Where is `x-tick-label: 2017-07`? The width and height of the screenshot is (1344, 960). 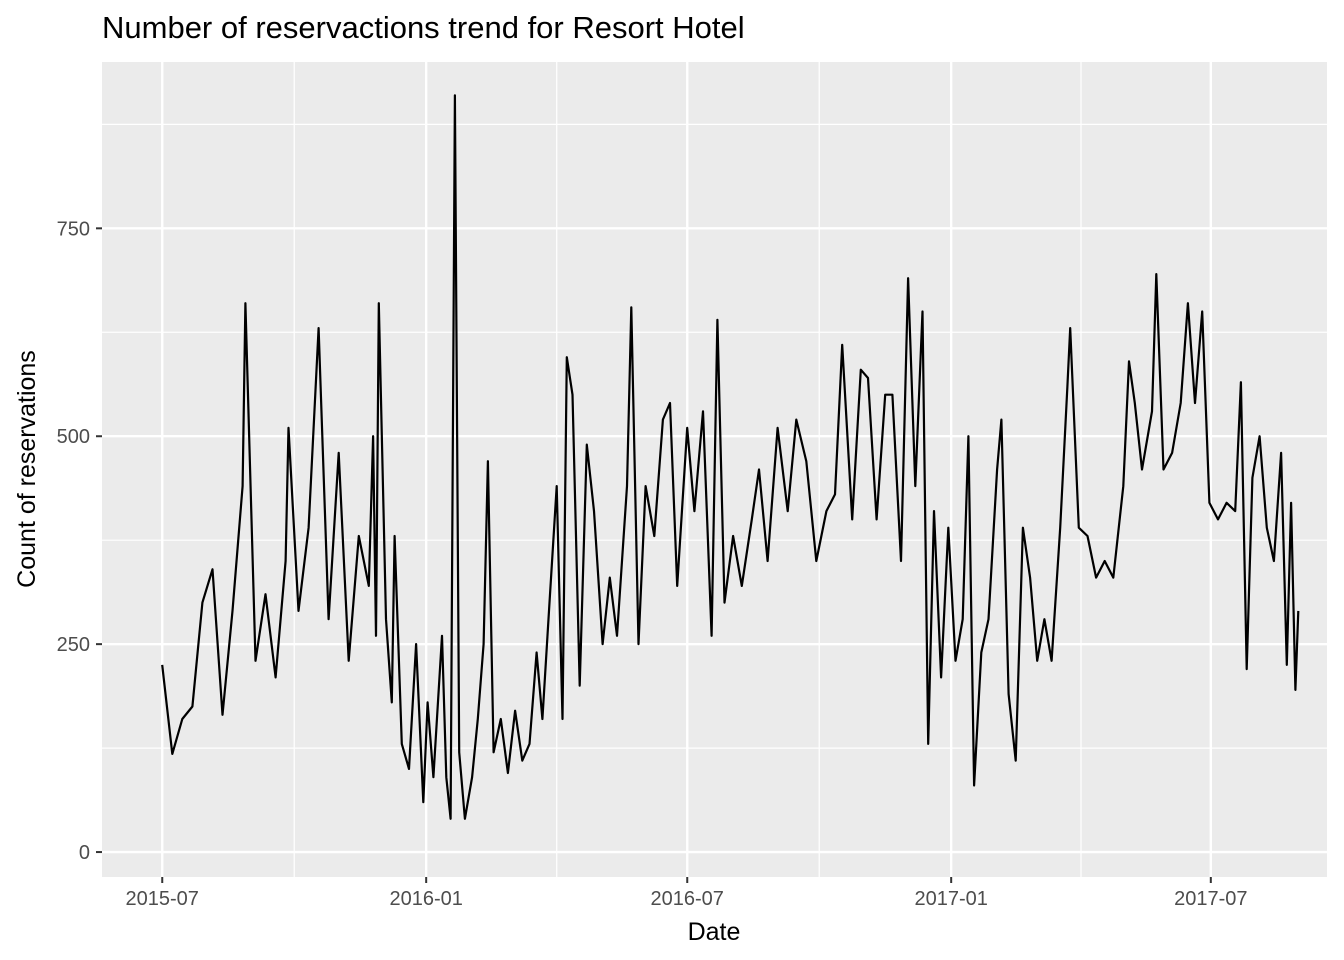
x-tick-label: 2017-07 is located at coordinates (1210, 899).